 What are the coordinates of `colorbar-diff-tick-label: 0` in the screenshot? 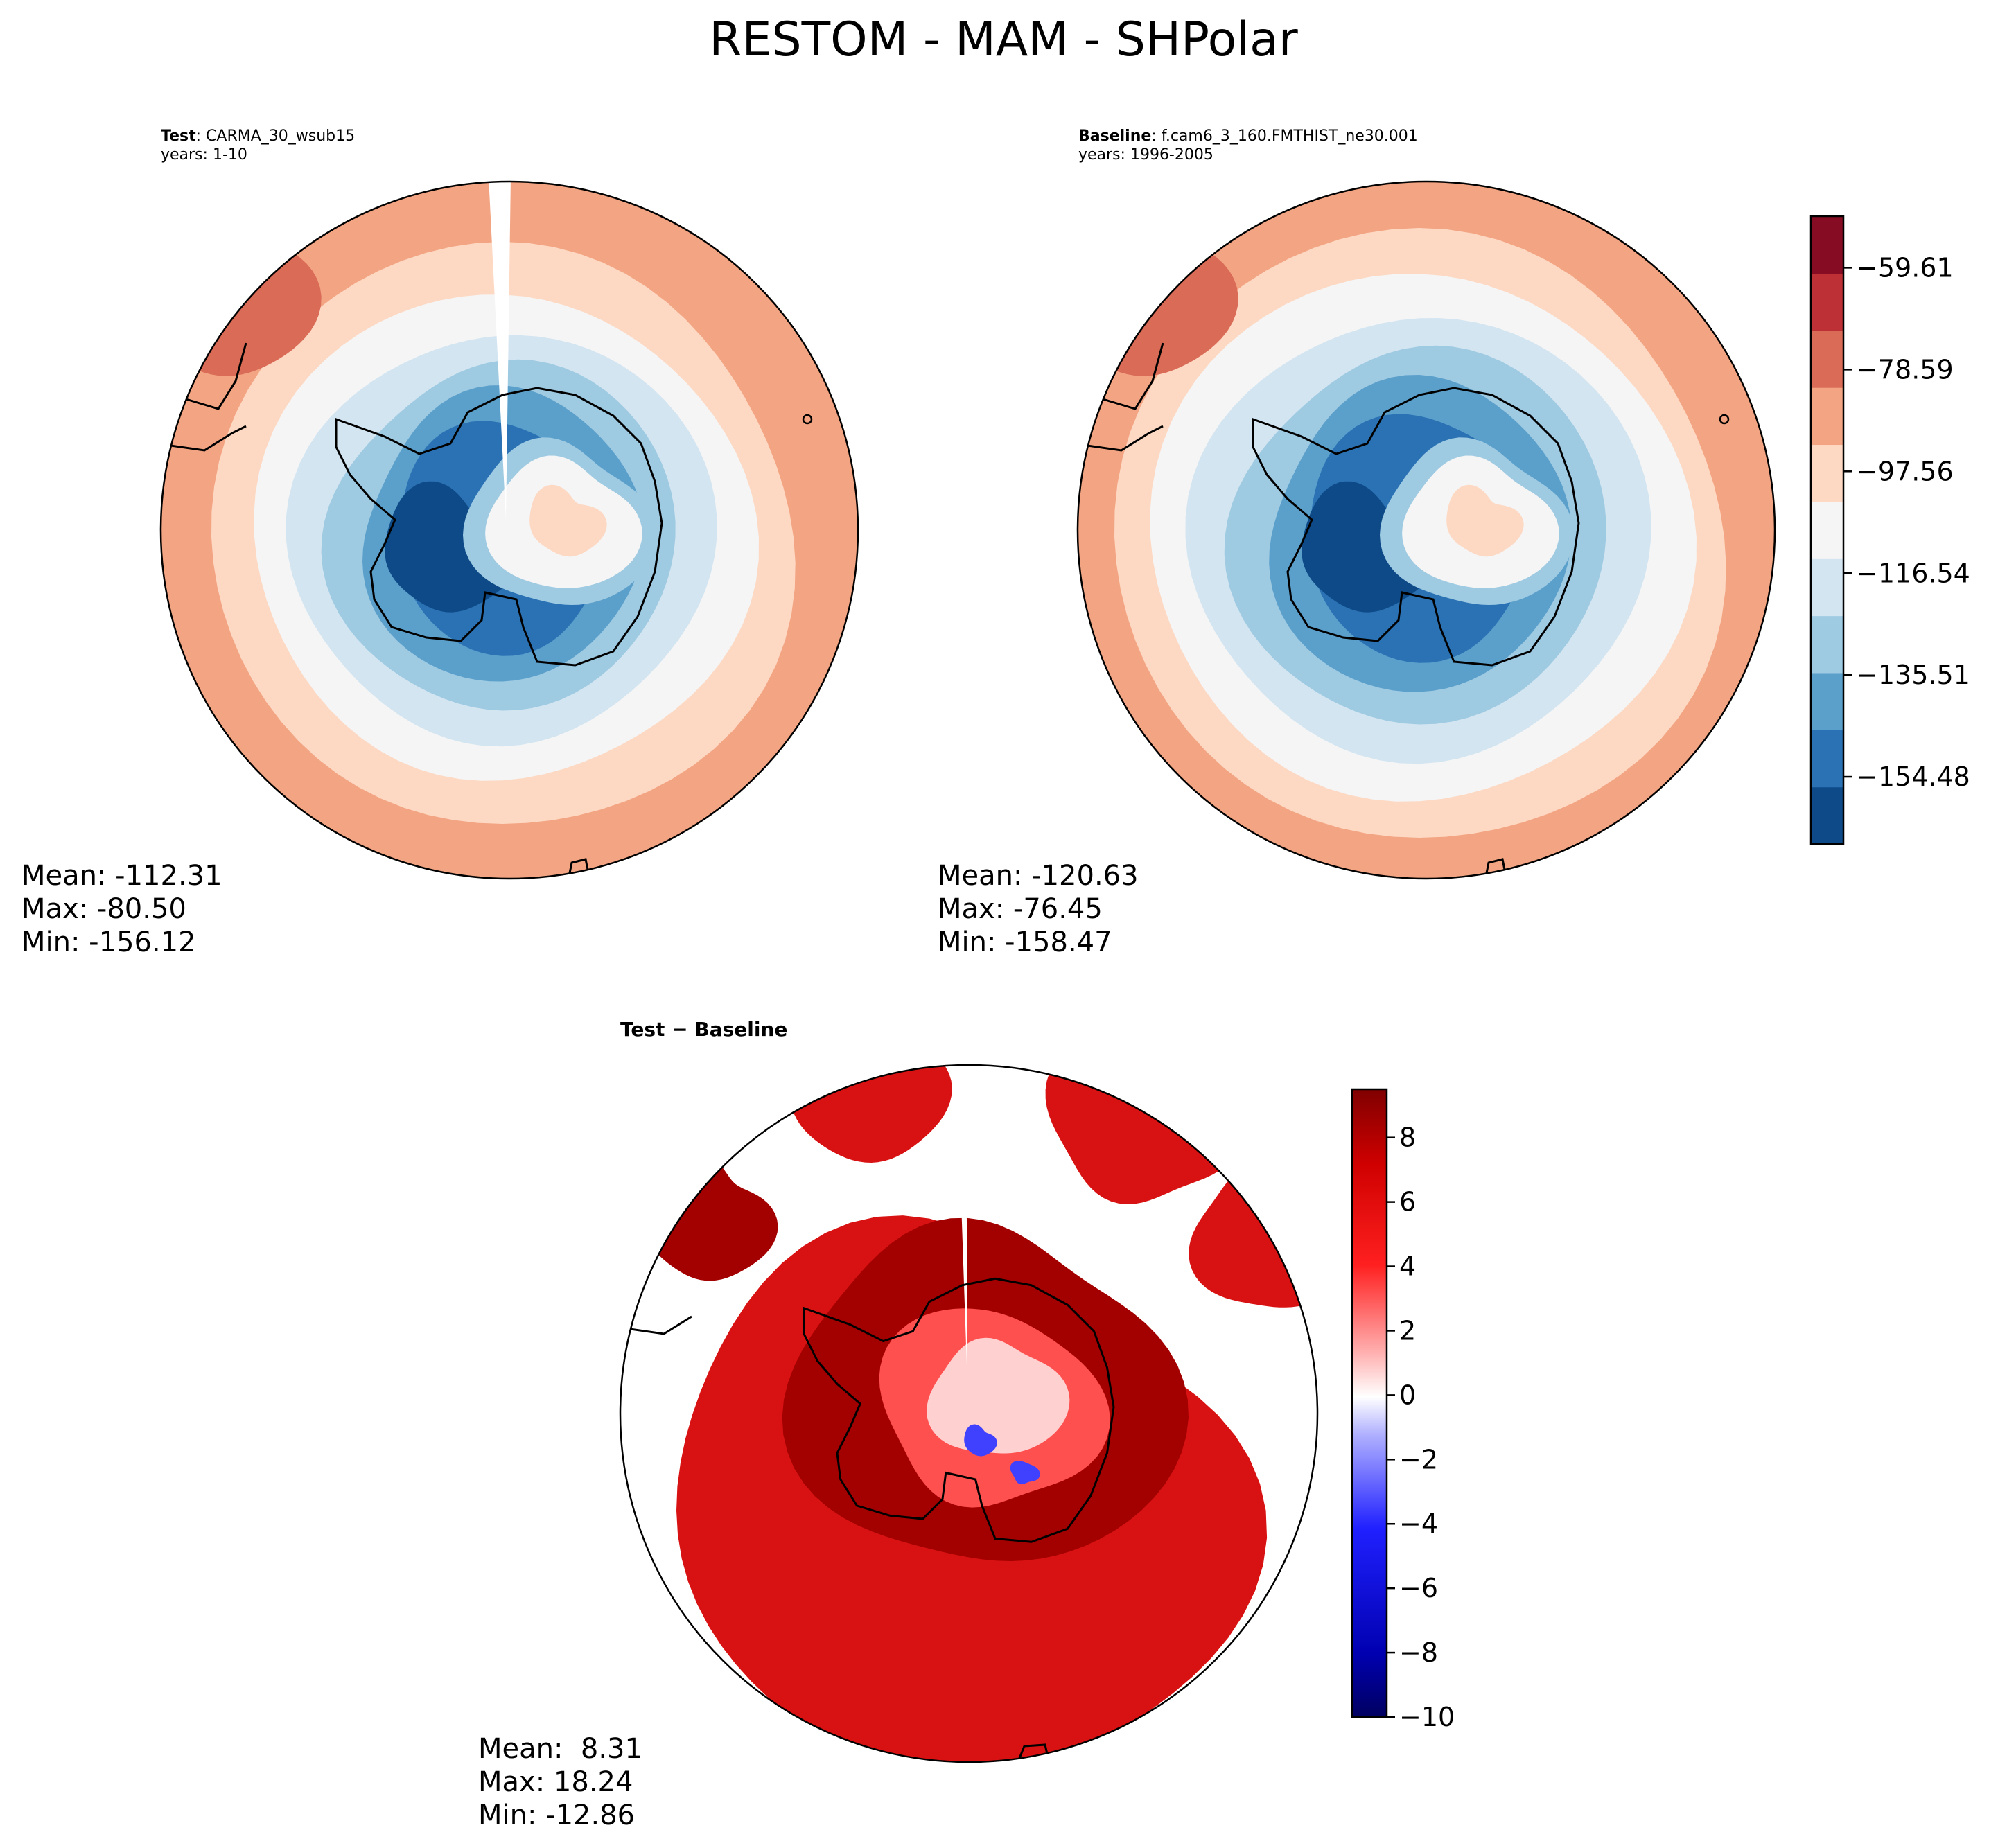 It's located at (1407, 1395).